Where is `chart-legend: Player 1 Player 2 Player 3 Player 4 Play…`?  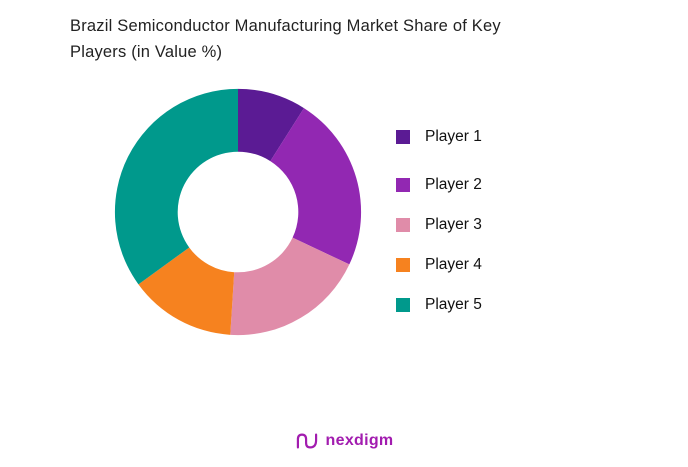
chart-legend: Player 1 Player 2 Player 3 Player 4 Play… is located at coordinates (439, 232).